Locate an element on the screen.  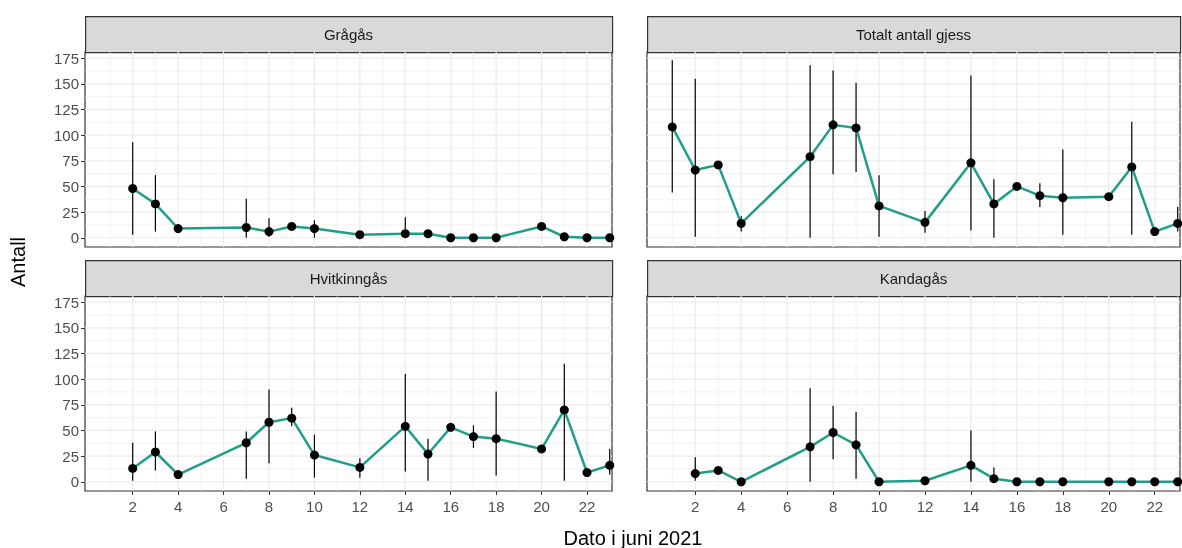
chart-title: Hvitkinngås is located at coordinates (348, 278).